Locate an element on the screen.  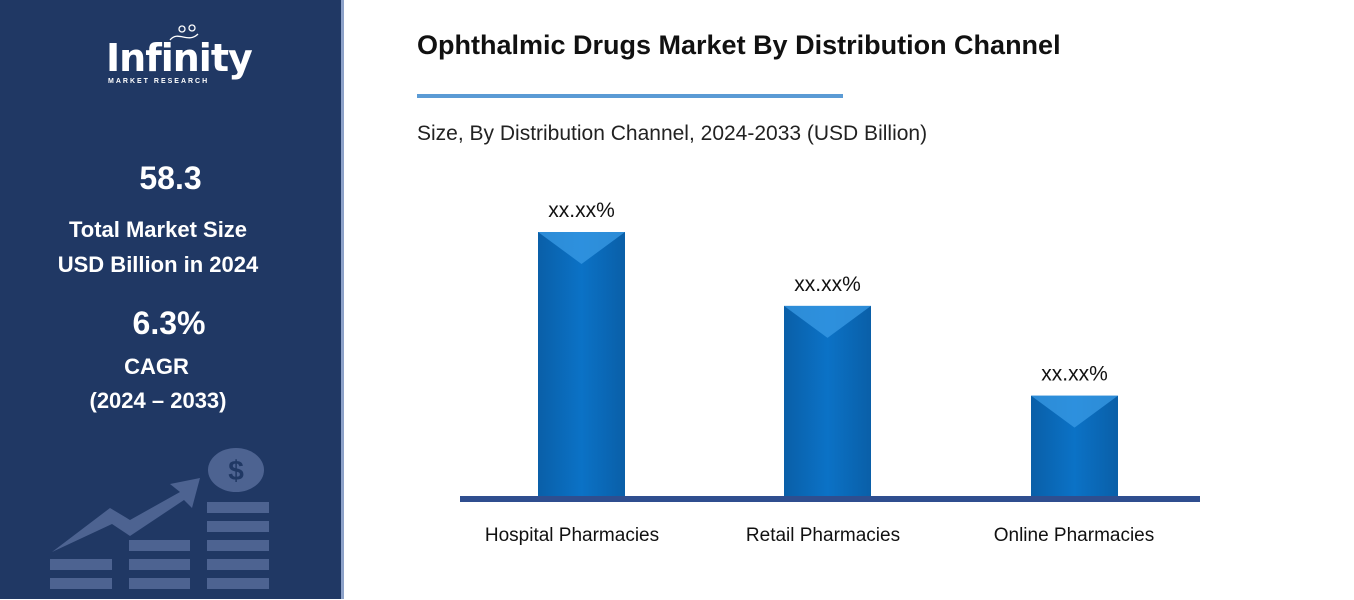
x-axis-baseline is located at coordinates (830, 499).